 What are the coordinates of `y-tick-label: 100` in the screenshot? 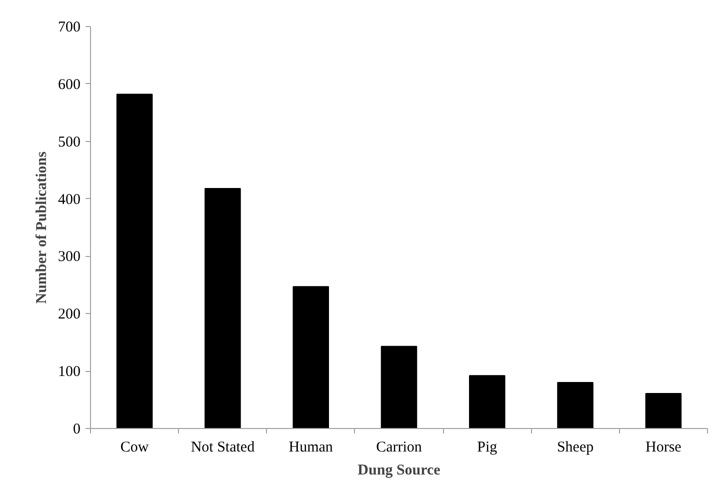 It's located at (69, 372).